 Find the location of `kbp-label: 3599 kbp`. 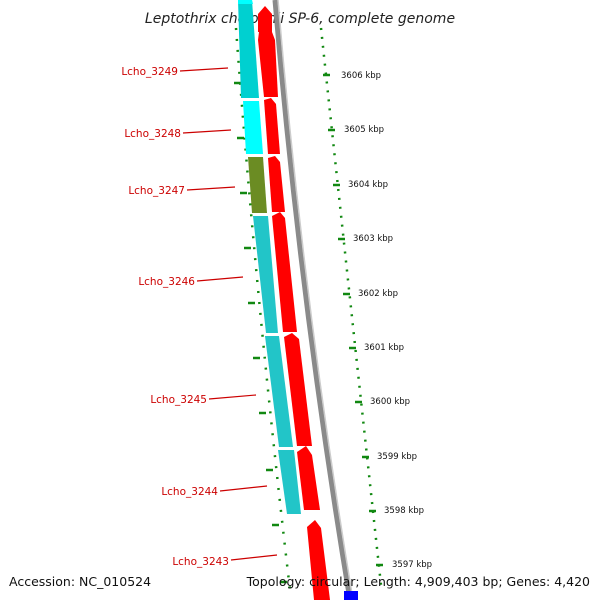

kbp-label: 3599 kbp is located at coordinates (397, 457).